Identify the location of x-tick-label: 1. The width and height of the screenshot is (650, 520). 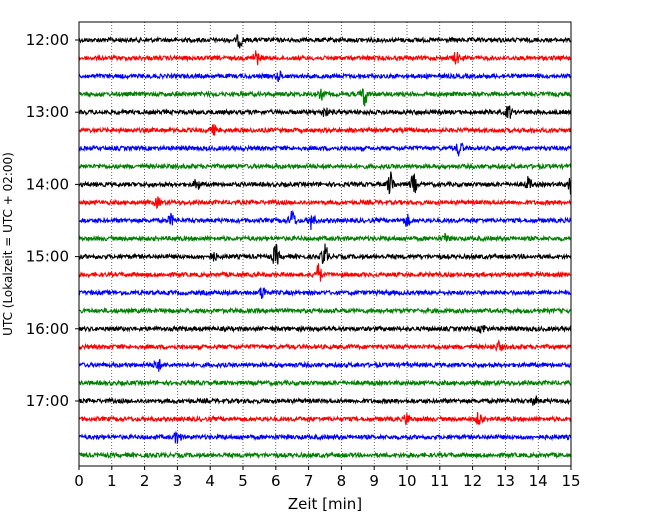
(112, 481).